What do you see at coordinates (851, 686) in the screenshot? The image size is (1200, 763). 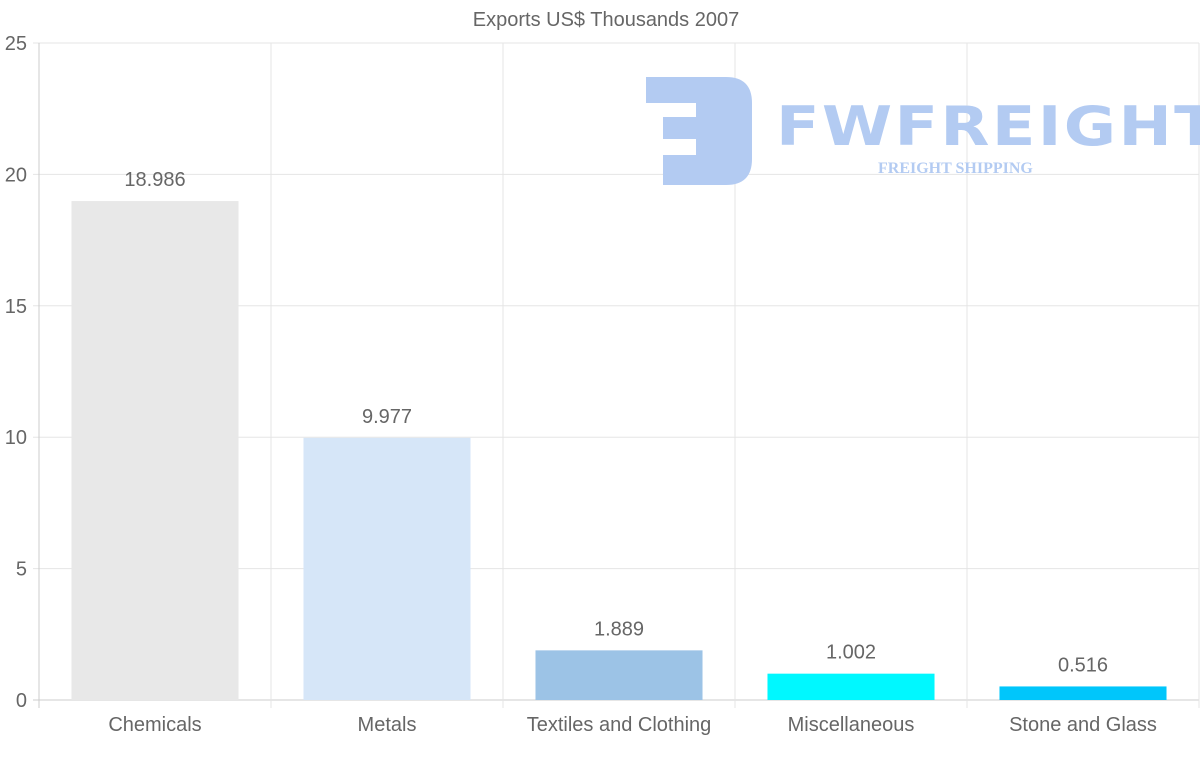 I see `bar-miscellaneous` at bounding box center [851, 686].